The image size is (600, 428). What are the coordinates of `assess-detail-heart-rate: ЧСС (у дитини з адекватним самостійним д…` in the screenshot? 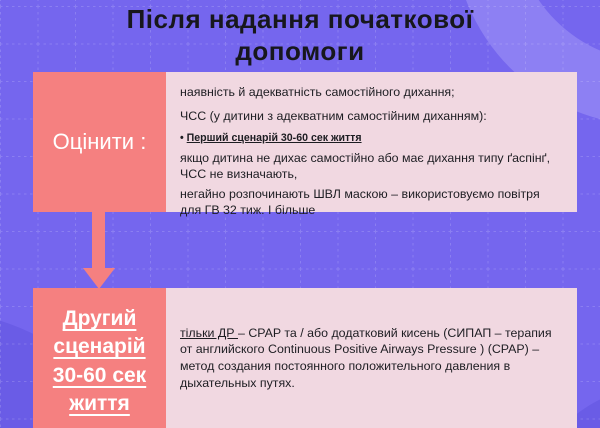 It's located at (333, 116).